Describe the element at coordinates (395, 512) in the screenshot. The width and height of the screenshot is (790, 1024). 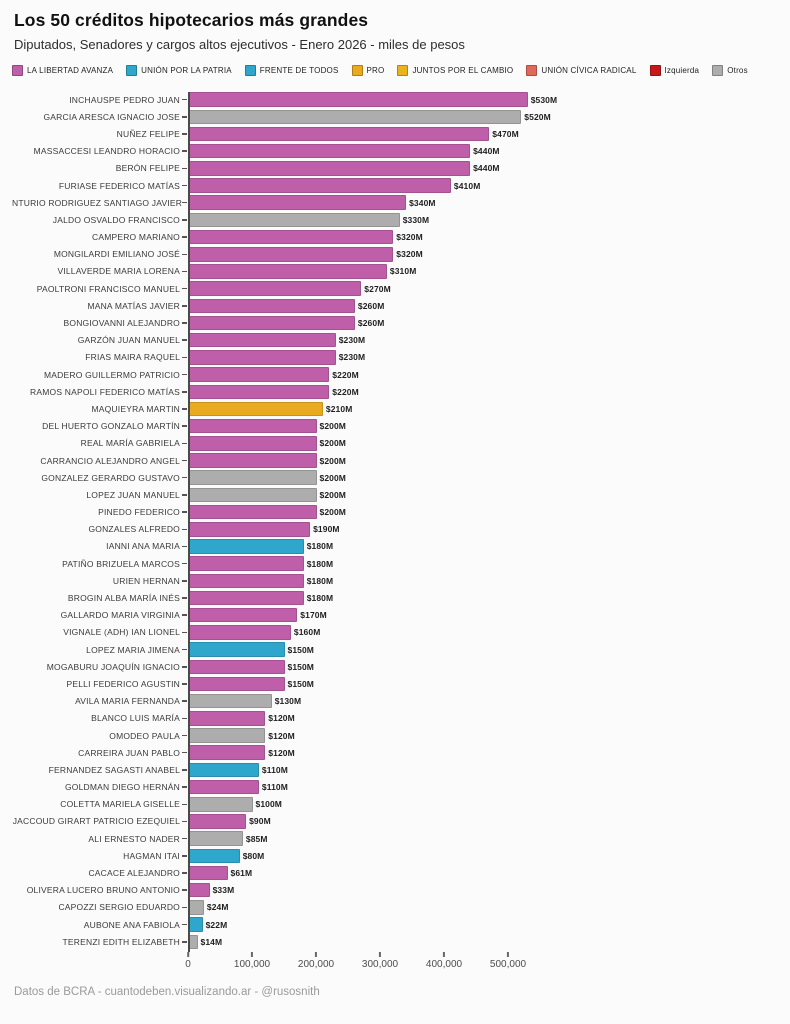
I see `bar-row: PINEDO FEDERICO $200M` at that location.